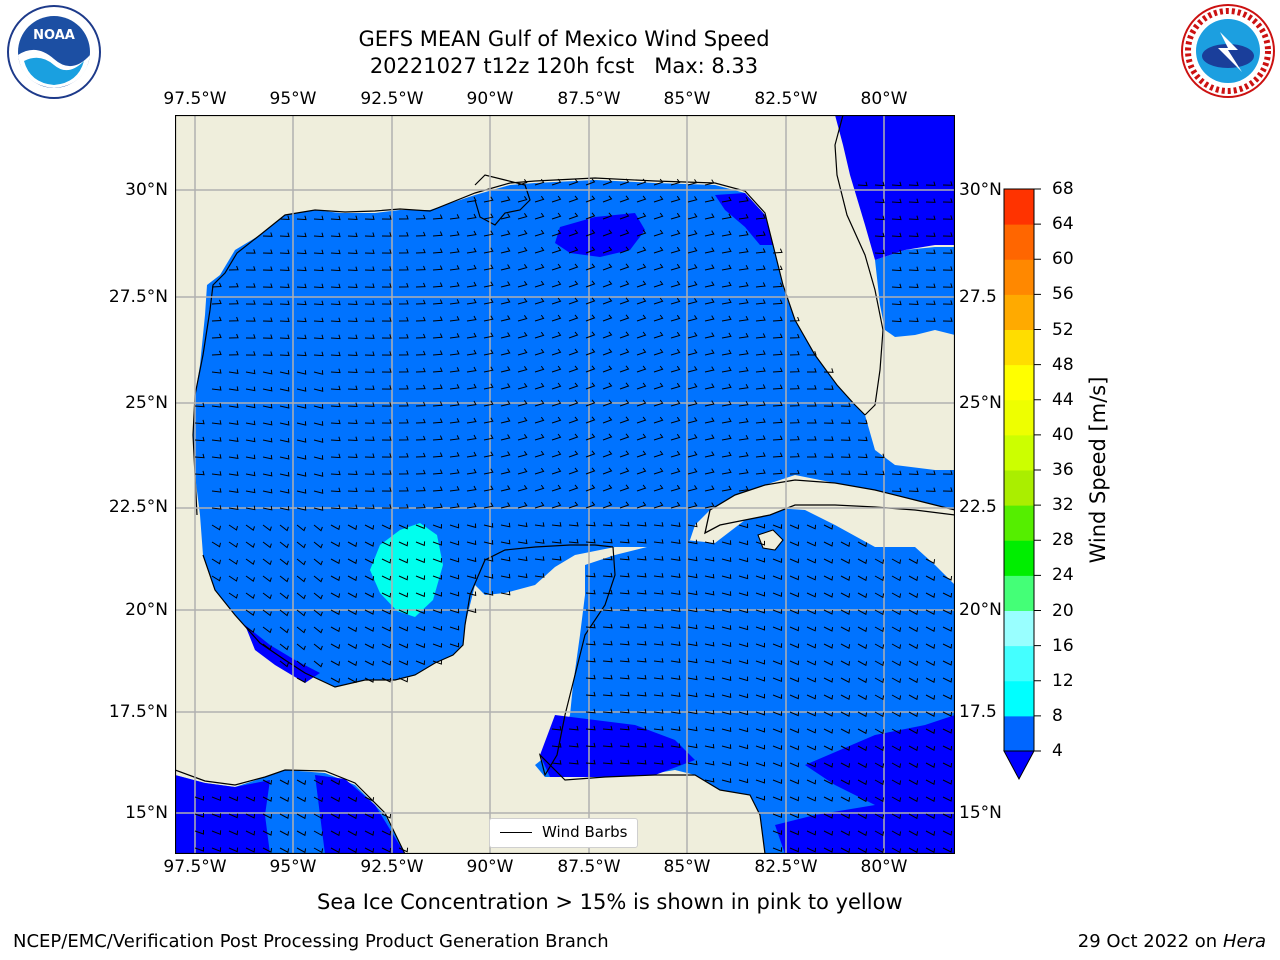 This screenshot has height=960, width=1280. Describe the element at coordinates (1019, 765) in the screenshot. I see `colorbar-extend-arrow` at that location.